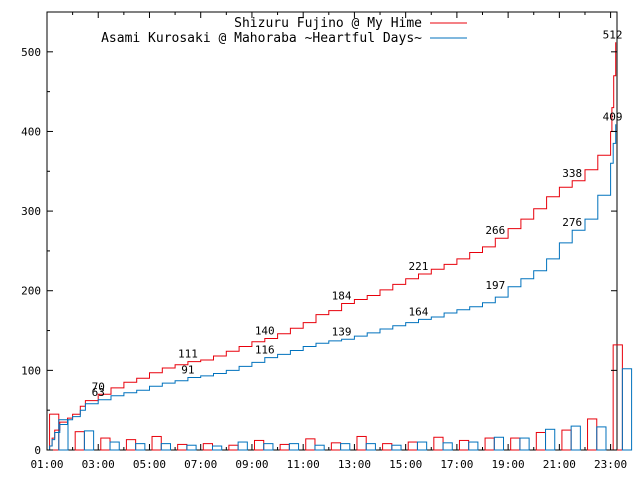 The height and width of the screenshot is (480, 640). Describe the element at coordinates (456, 464) in the screenshot. I see `x-tick-label: 17:00` at that location.